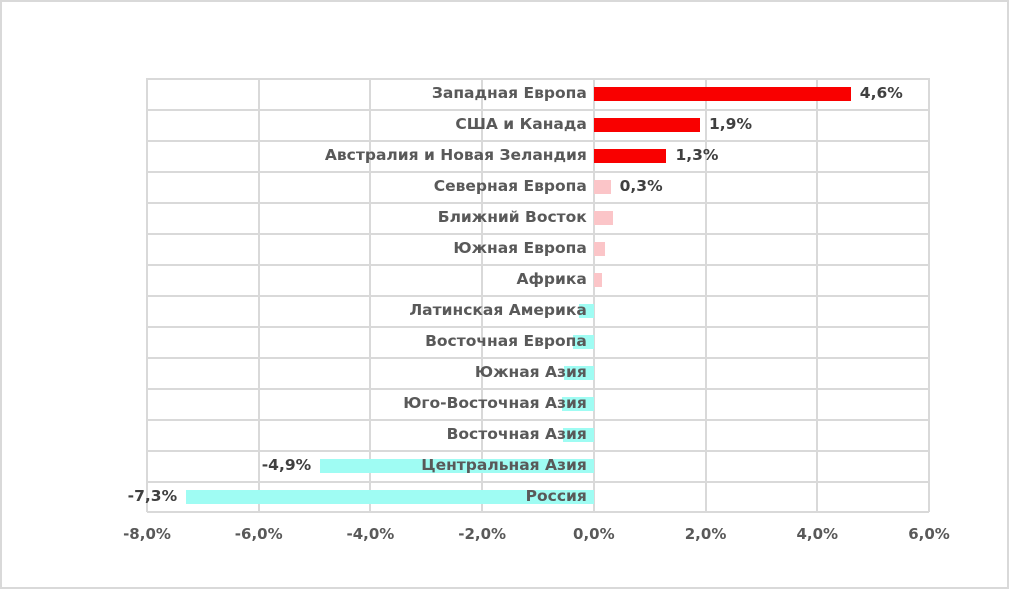 This screenshot has height=589, width=1009. I want to click on data-label: -4,9%, so click(286, 465).